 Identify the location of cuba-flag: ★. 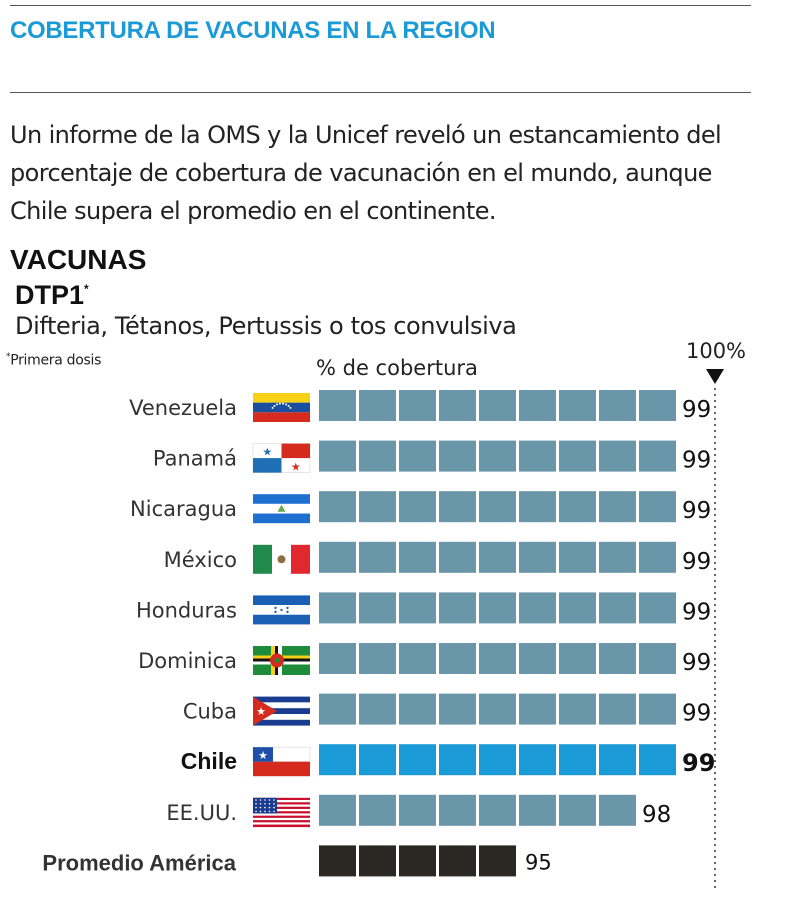
(281, 711).